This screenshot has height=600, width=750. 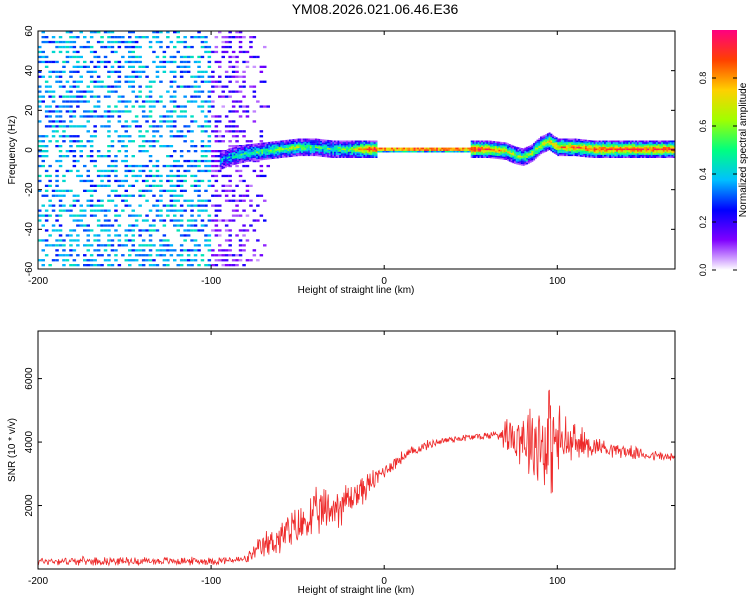 I want to click on y-tick-label: 6000, so click(x=29, y=378).